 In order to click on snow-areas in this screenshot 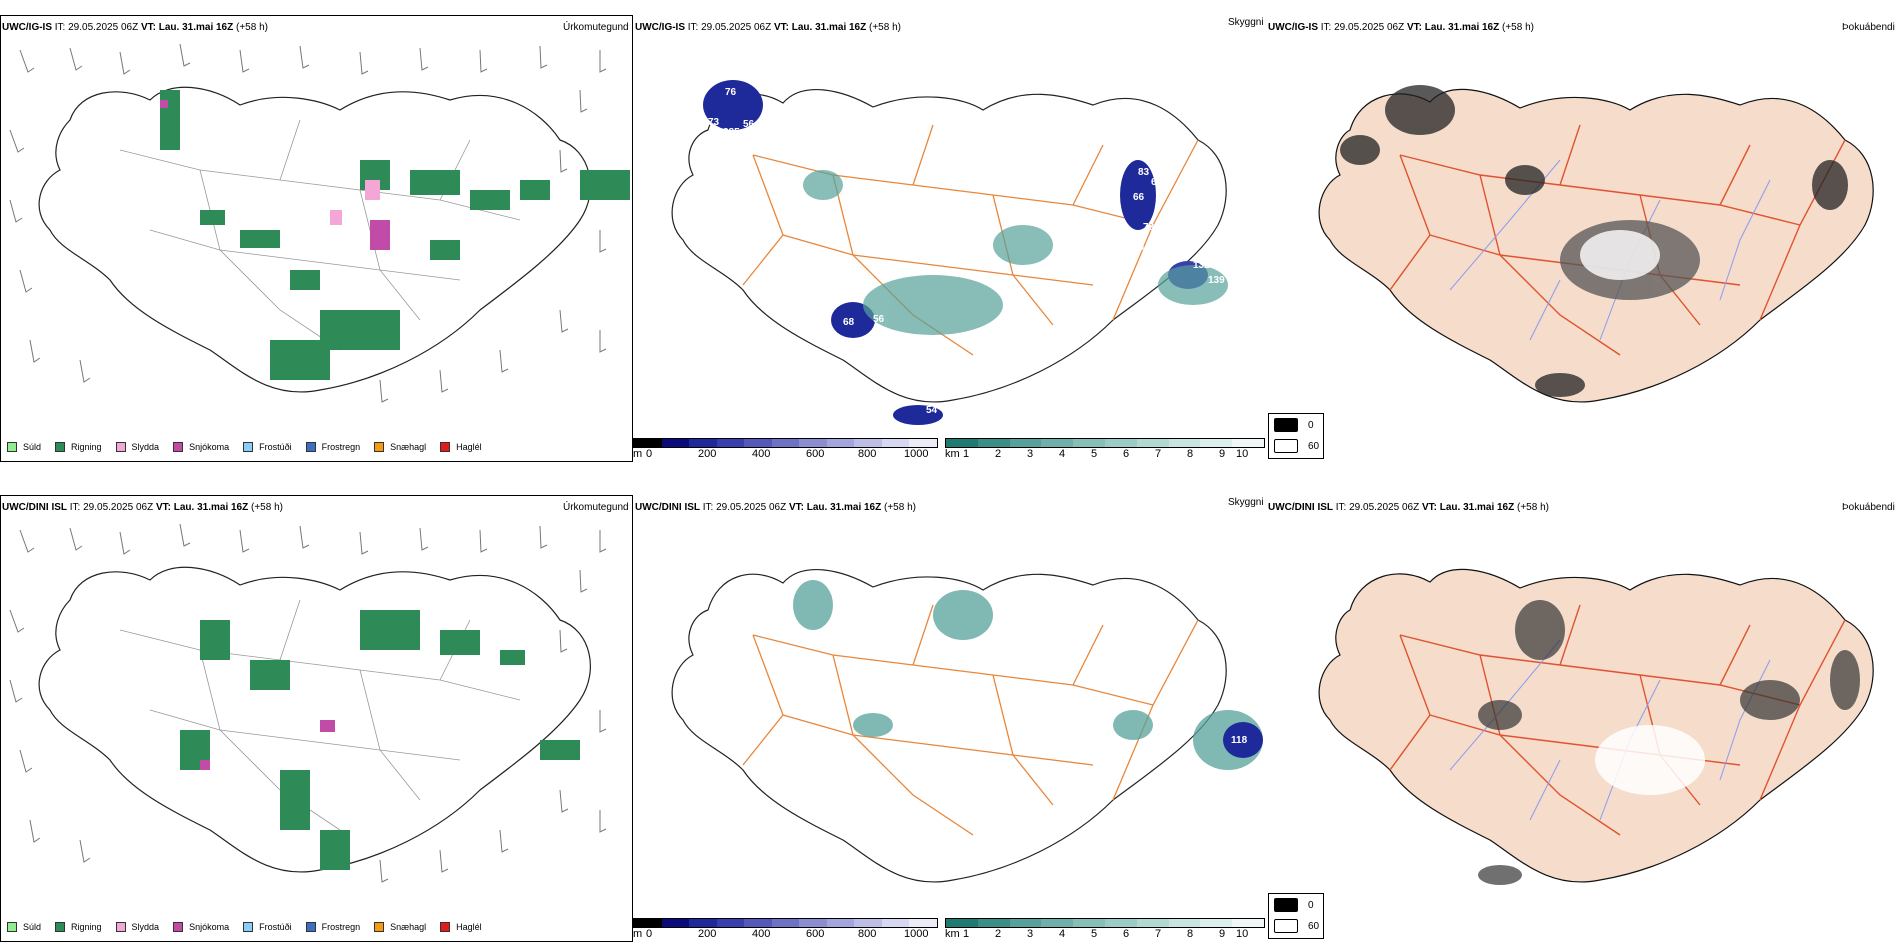, I will do `click(267, 745)`.